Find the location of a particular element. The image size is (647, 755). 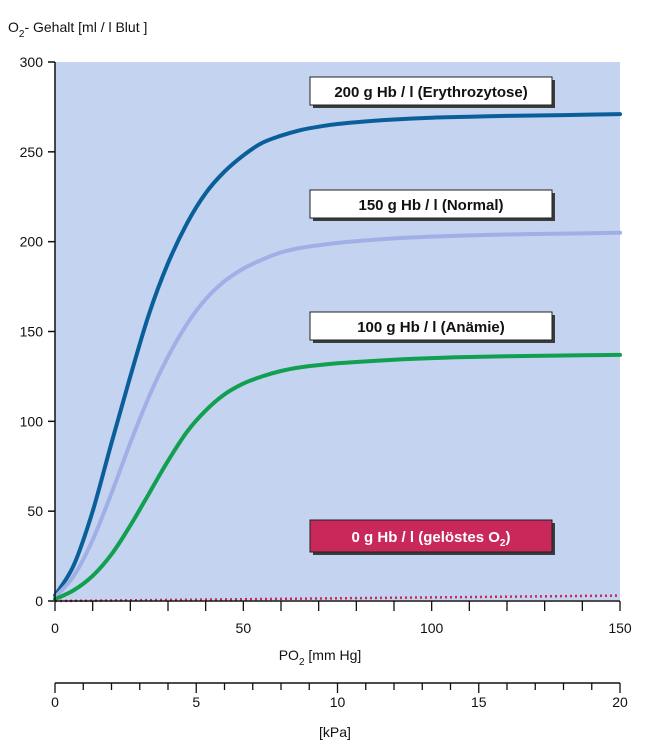

curve-label-text: 200 g Hb / l (Erythrozytose) is located at coordinates (430, 92).